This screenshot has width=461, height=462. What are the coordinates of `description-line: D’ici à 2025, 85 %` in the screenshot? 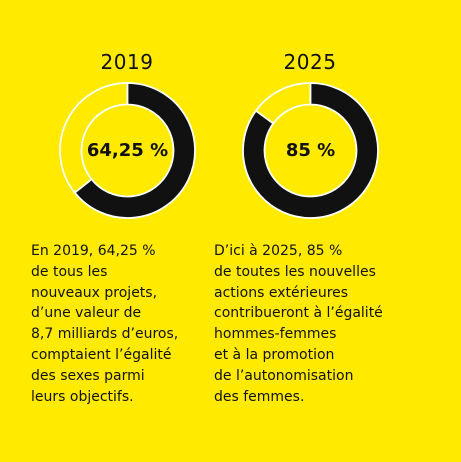 It's located at (278, 251).